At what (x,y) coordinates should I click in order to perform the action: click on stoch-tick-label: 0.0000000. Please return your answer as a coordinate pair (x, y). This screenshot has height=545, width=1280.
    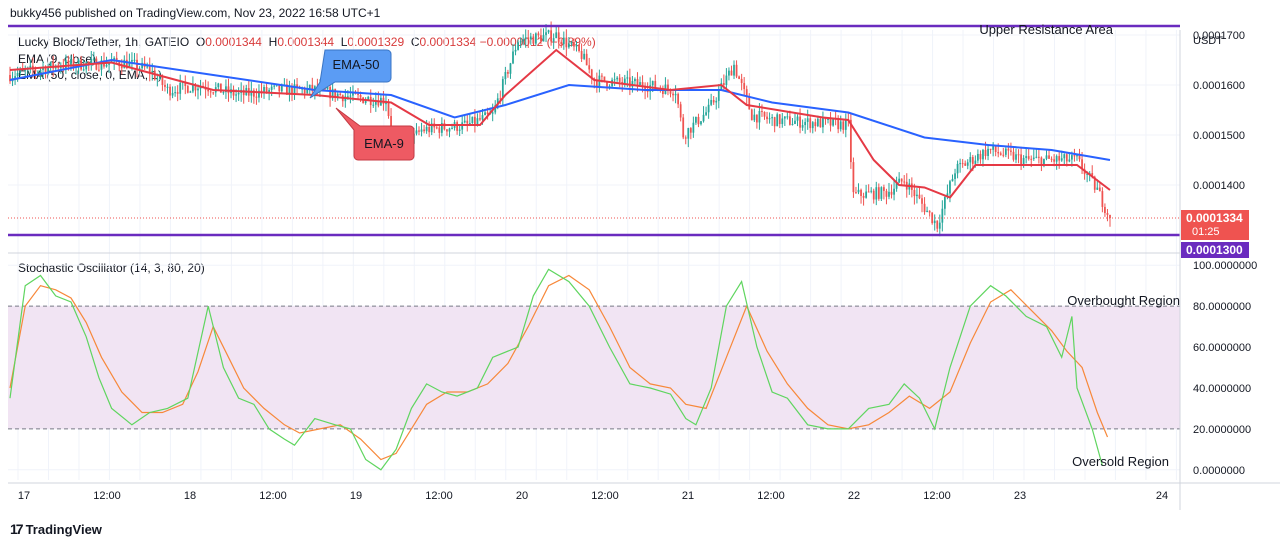
    Looking at the image, I should click on (1219, 471).